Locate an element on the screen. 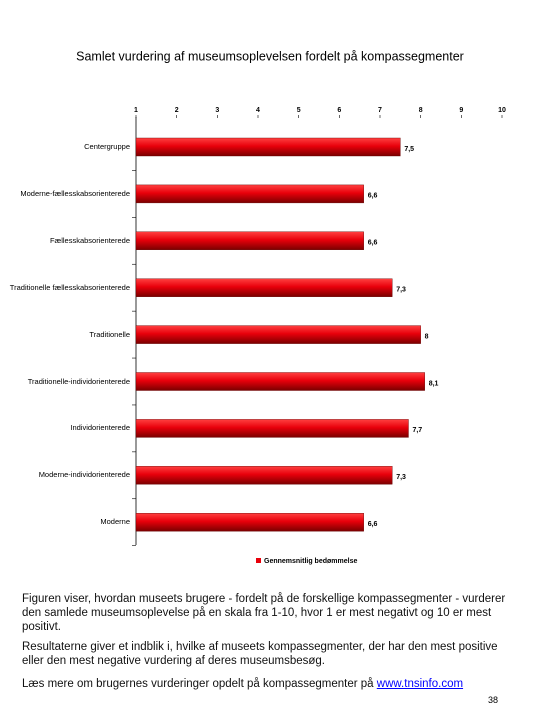 Image resolution: width=540 pixels, height=720 pixels. x-tick-label: 10 is located at coordinates (502, 110).